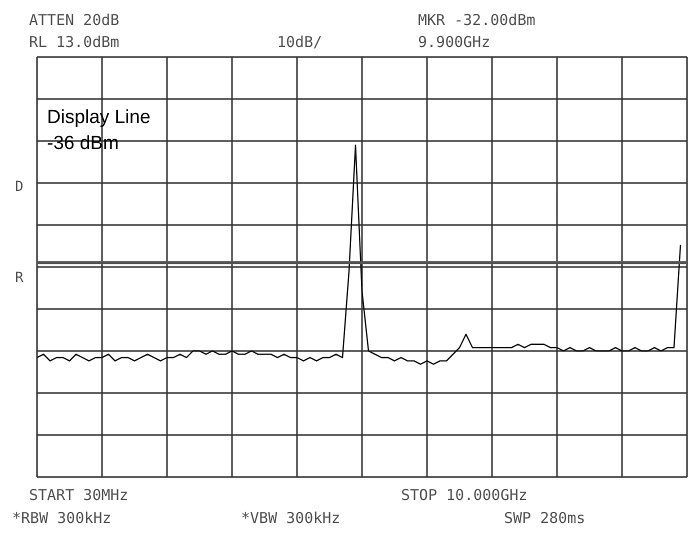 This screenshot has width=693, height=542. What do you see at coordinates (290, 518) in the screenshot?
I see `text: *VBW 300kHz` at bounding box center [290, 518].